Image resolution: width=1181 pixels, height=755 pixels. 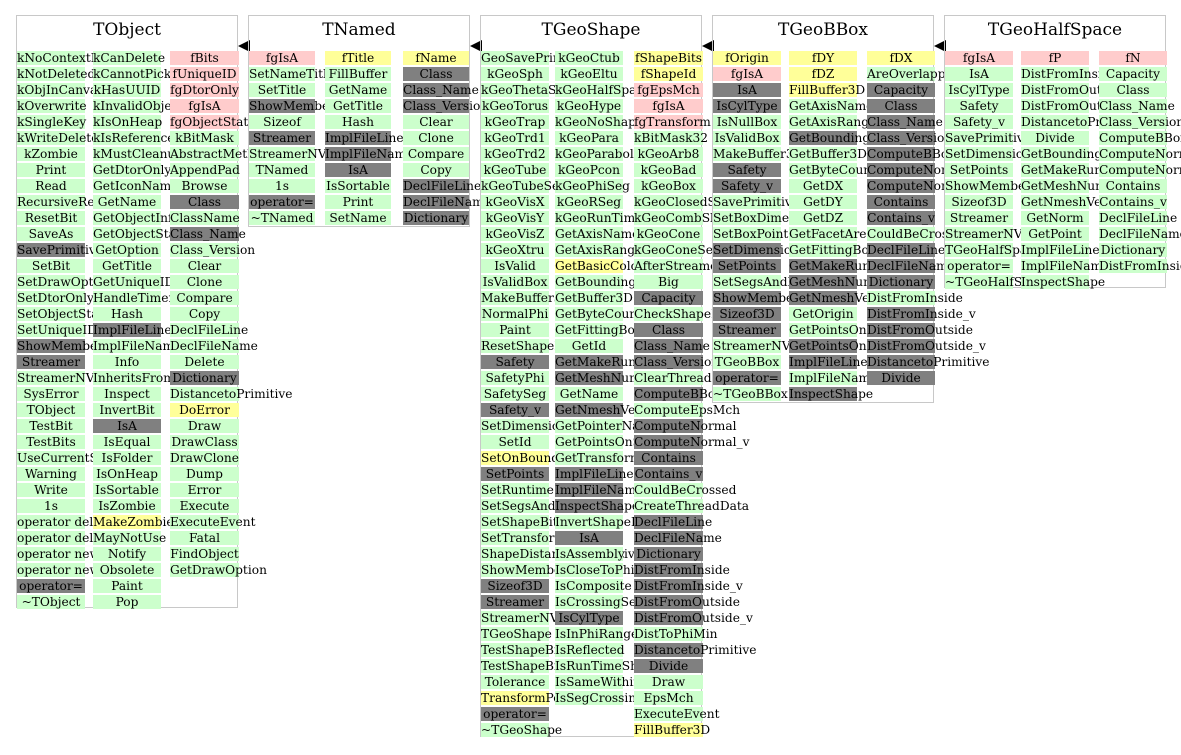 What do you see at coordinates (682, 570) in the screenshot?
I see `member-cell: DistFromInside` at bounding box center [682, 570].